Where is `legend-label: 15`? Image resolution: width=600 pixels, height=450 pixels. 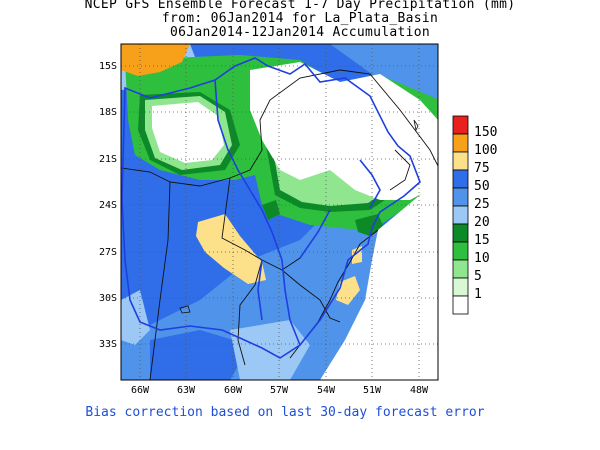 legend-label: 15 is located at coordinates (482, 240).